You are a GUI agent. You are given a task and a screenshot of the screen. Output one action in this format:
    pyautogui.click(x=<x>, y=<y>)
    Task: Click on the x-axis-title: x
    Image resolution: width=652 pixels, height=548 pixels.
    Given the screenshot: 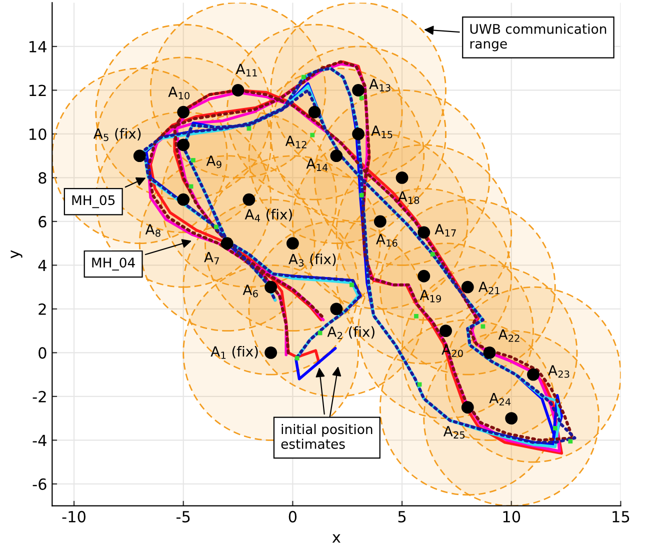 What is the action you would take?
    pyautogui.click(x=336, y=538)
    